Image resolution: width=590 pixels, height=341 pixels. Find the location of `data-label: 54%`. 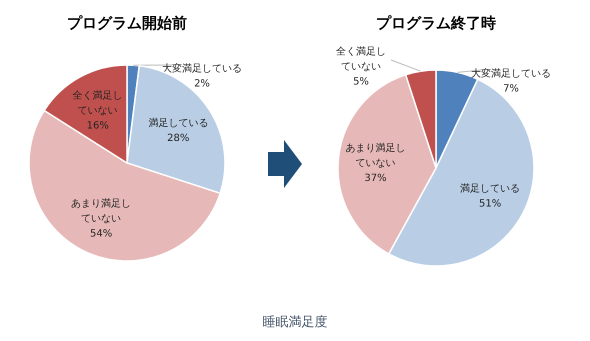

data-label: 54% is located at coordinates (101, 234).